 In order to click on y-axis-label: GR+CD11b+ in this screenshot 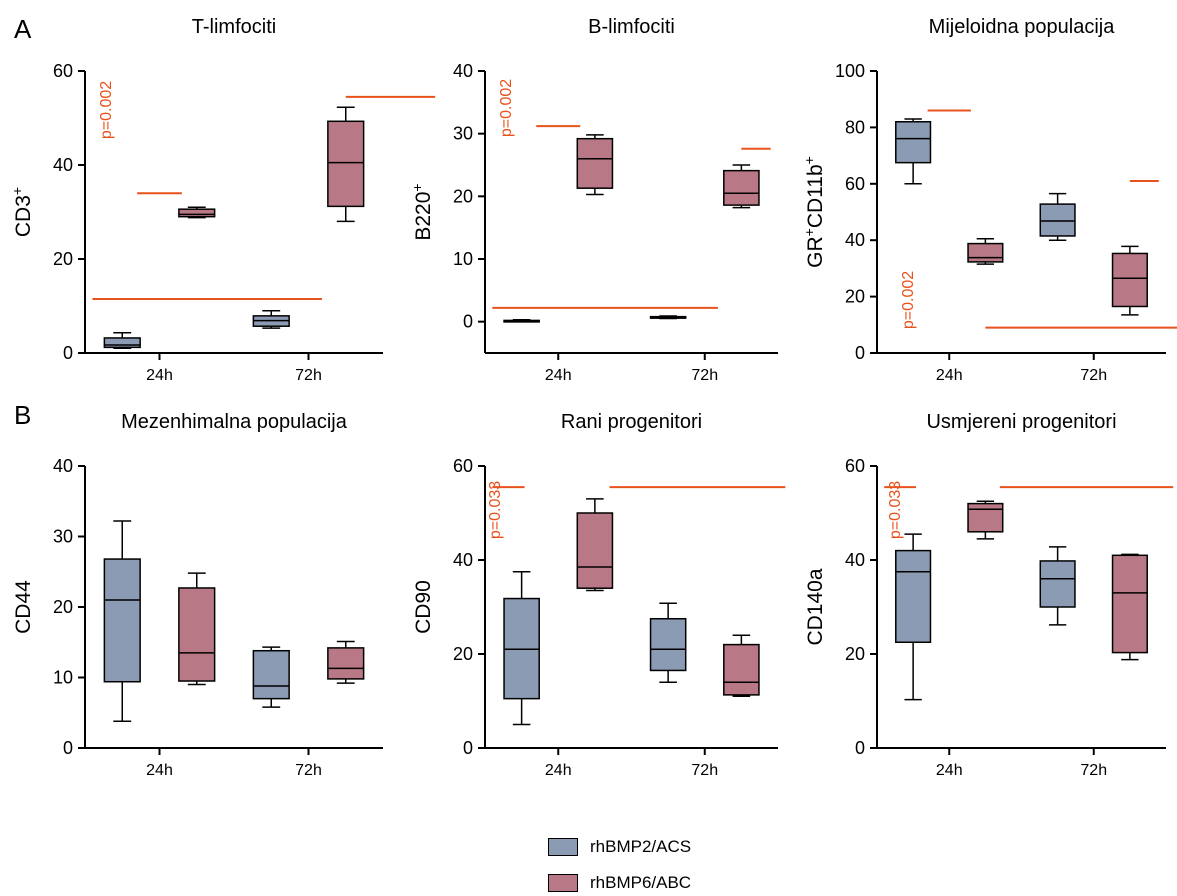, I will do `click(814, 212)`.